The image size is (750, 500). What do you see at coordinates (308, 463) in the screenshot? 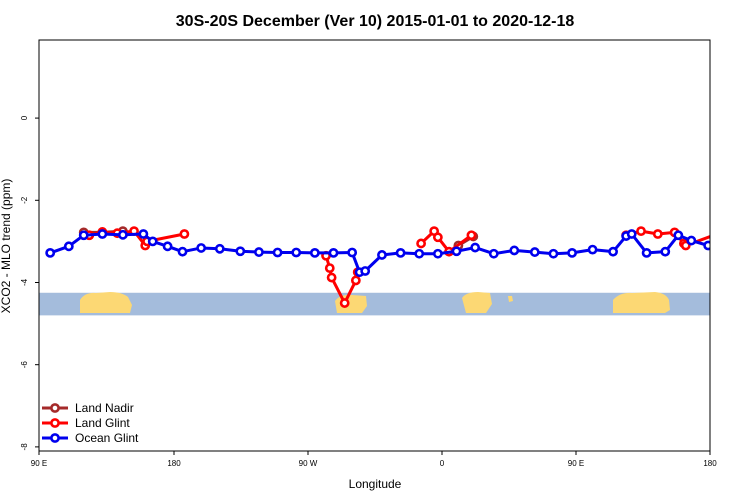
I see `x-tick-label: 90 W` at bounding box center [308, 463].